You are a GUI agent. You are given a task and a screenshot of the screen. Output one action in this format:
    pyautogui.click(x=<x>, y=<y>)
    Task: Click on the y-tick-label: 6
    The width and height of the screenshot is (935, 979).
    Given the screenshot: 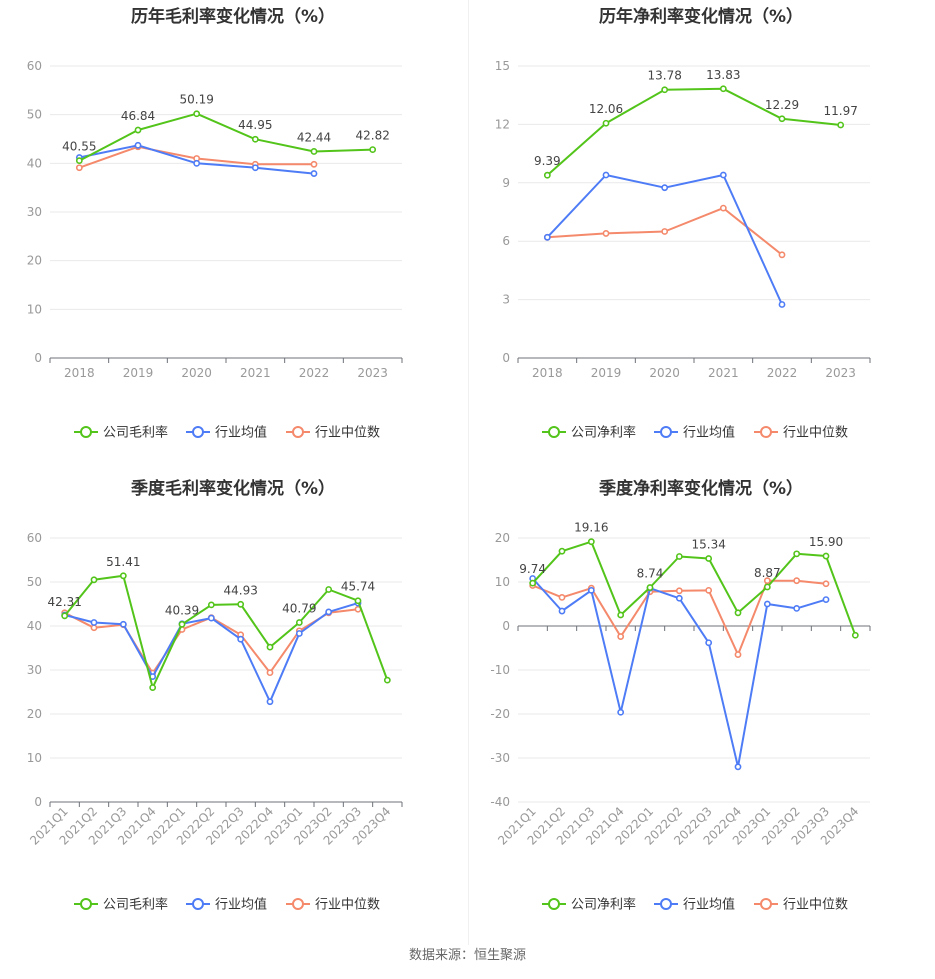 What is the action you would take?
    pyautogui.click(x=506, y=241)
    